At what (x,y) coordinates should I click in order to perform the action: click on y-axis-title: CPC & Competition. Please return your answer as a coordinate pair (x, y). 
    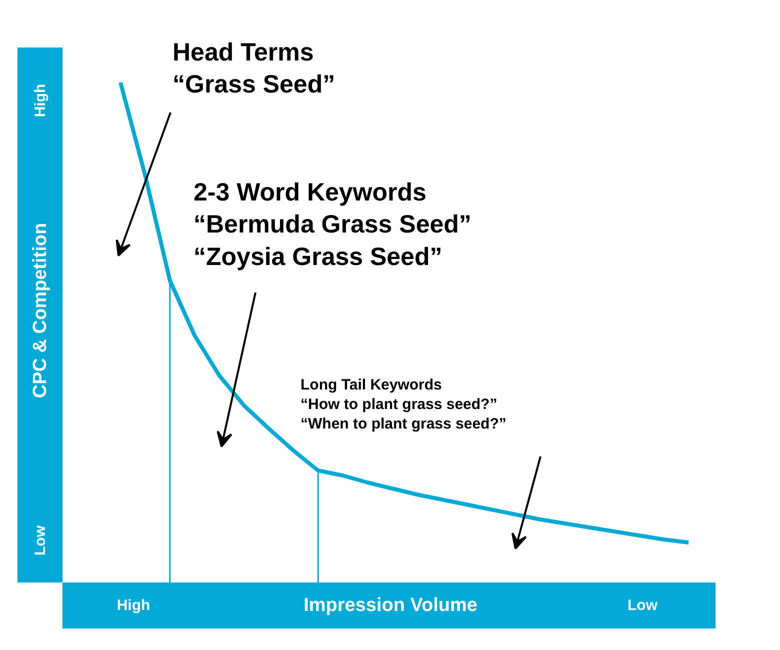
    Looking at the image, I should click on (40, 310).